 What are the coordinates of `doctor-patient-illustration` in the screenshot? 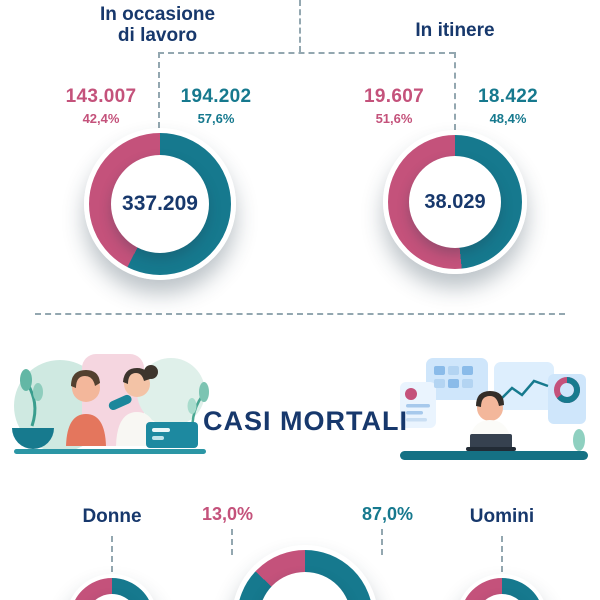 It's located at (110, 406).